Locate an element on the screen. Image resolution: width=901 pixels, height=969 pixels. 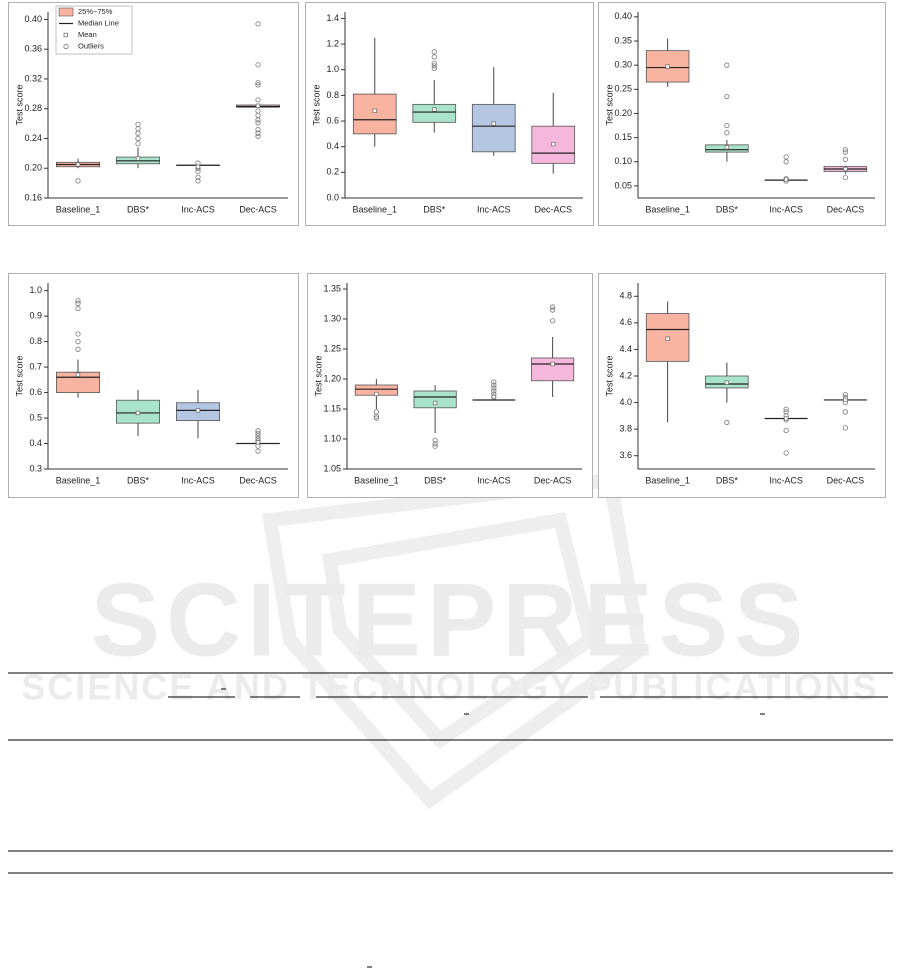
y-tick-label: 0.9 is located at coordinates (35, 315).